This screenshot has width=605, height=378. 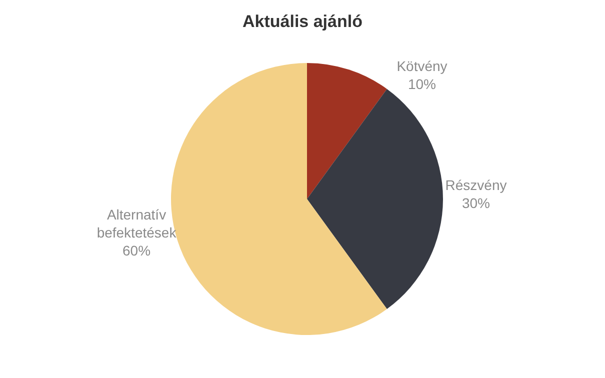 What do you see at coordinates (476, 203) in the screenshot?
I see `data-label: 30%` at bounding box center [476, 203].